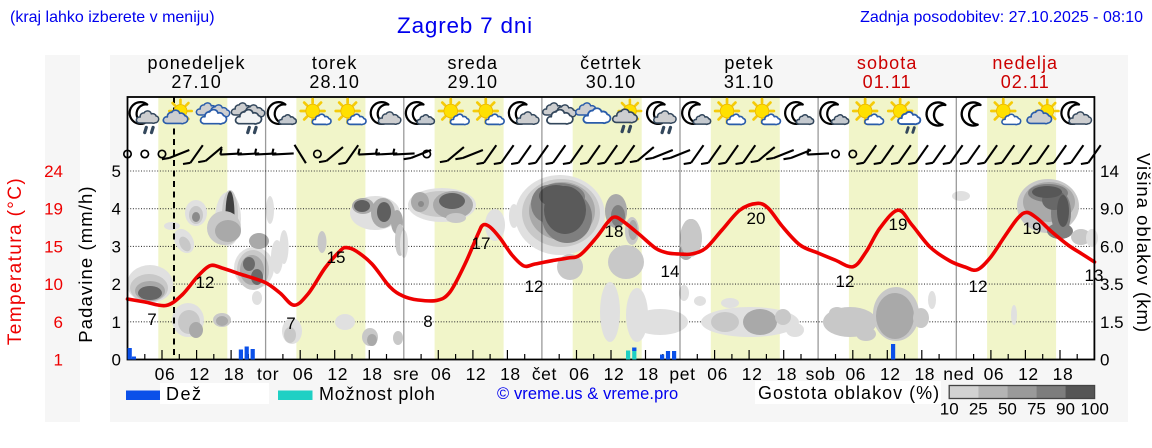 The width and height of the screenshot is (1152, 448). Describe the element at coordinates (85, 263) in the screenshot. I see `svg-text: Padavine (mm/h)` at that location.